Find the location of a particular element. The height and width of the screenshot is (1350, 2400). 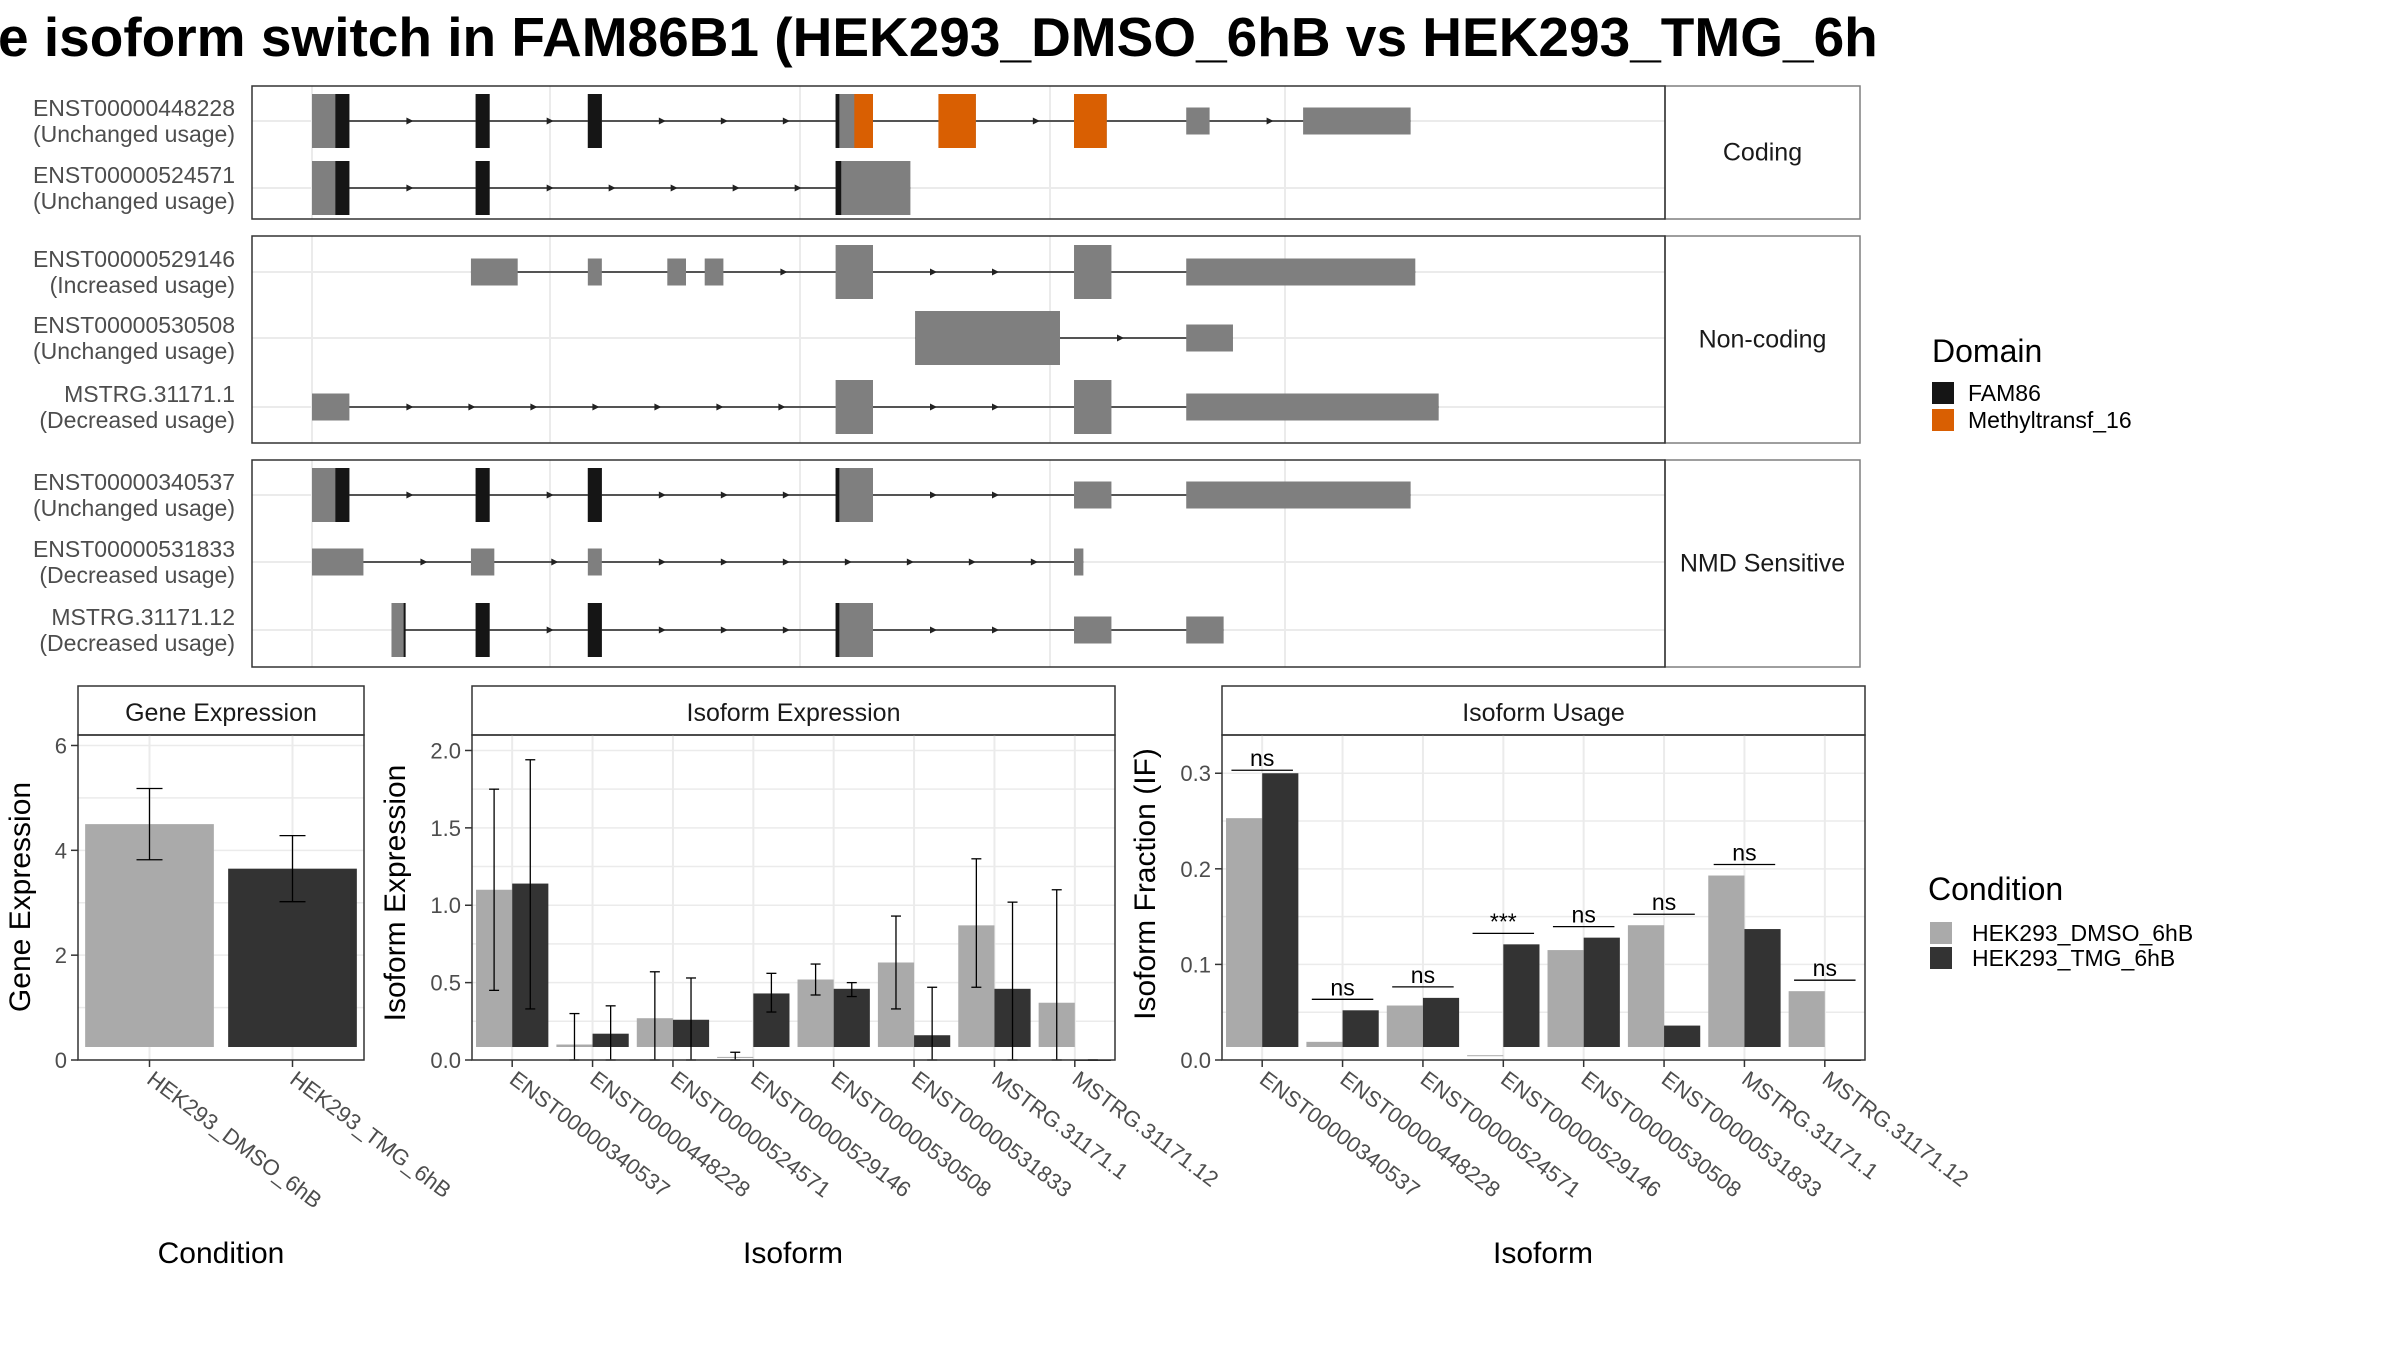

x-axis-title: Condition is located at coordinates (221, 1253).